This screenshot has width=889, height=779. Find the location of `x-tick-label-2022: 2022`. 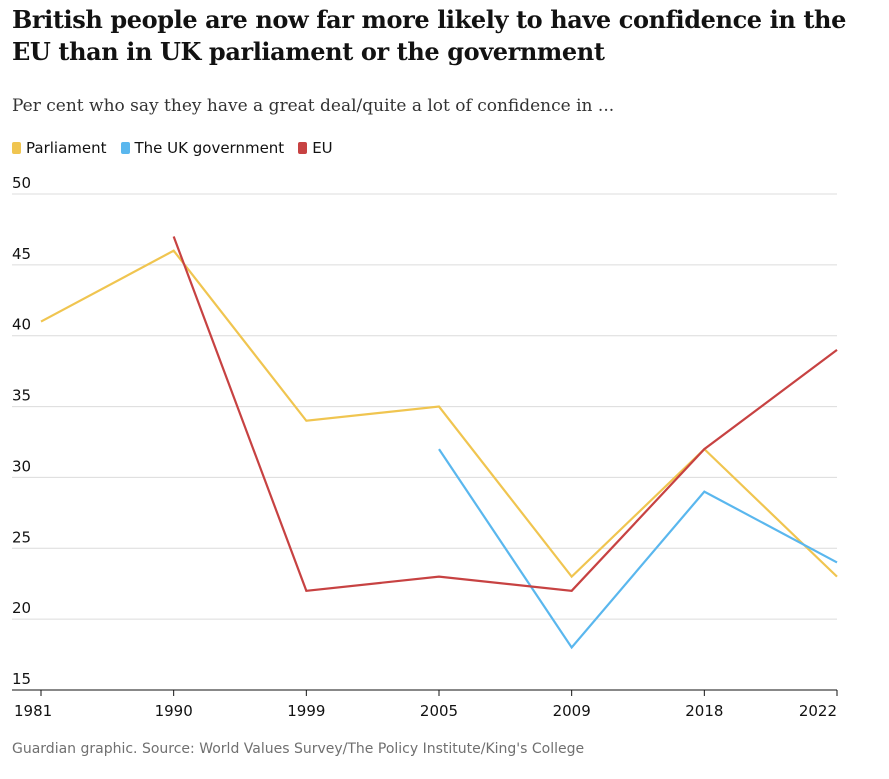

x-tick-label-2022: 2022 is located at coordinates (818, 711).